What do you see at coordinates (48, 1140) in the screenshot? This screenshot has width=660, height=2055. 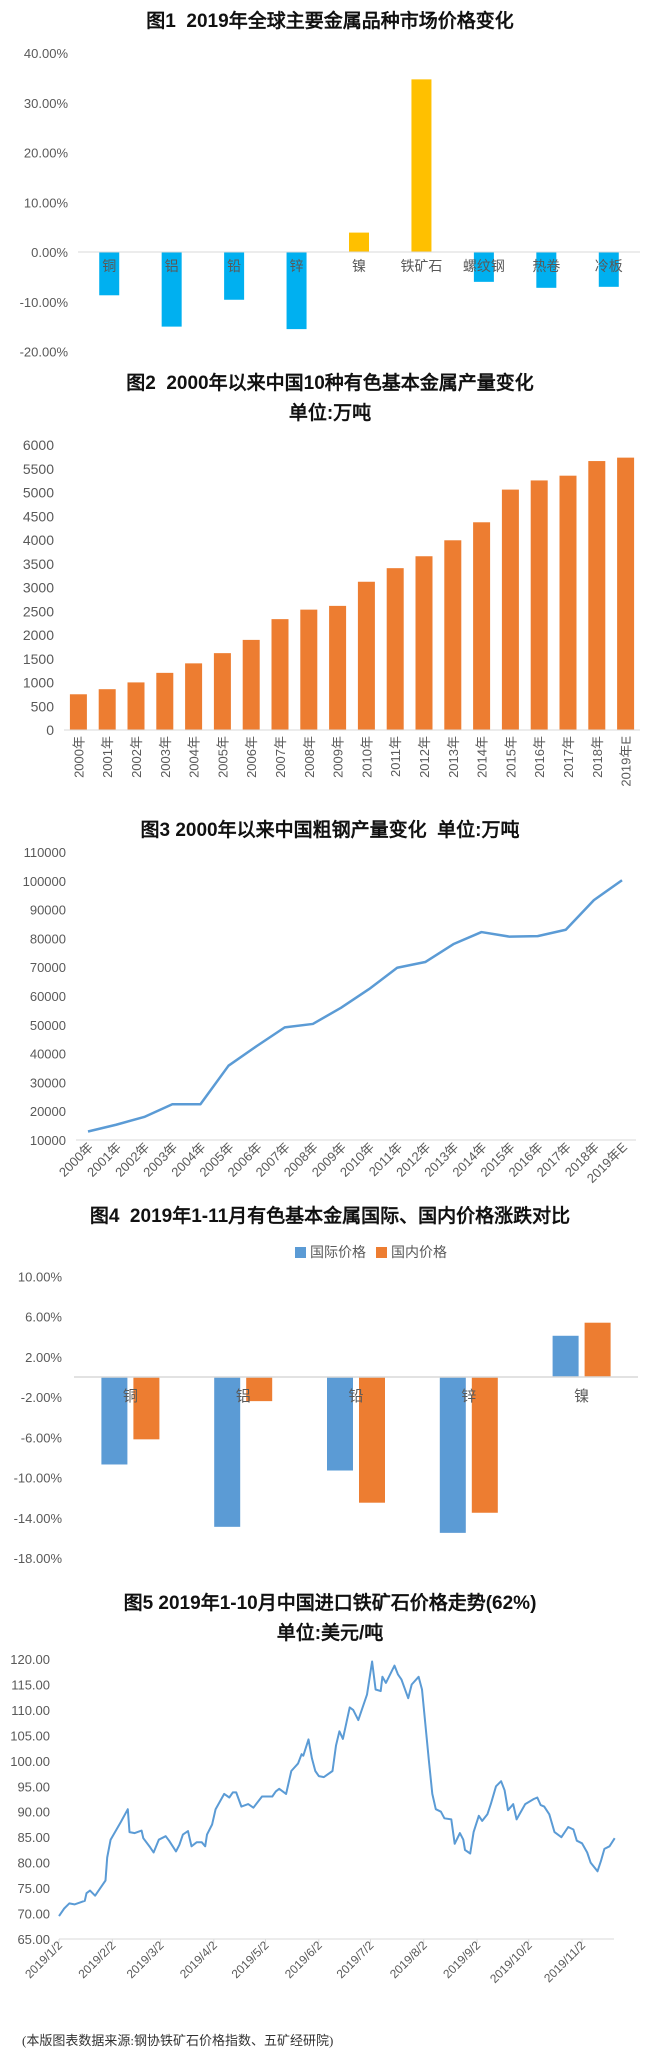 I see `y-tick-label: 10000` at bounding box center [48, 1140].